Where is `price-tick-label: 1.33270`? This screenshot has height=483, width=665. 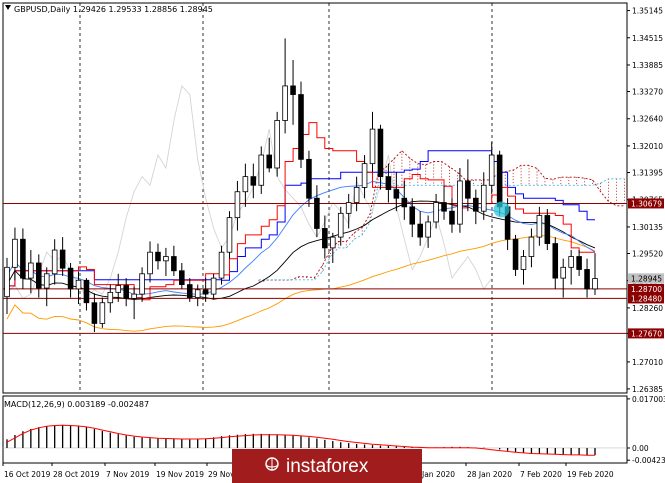
price-tick-label: 1.33270 is located at coordinates (647, 92).